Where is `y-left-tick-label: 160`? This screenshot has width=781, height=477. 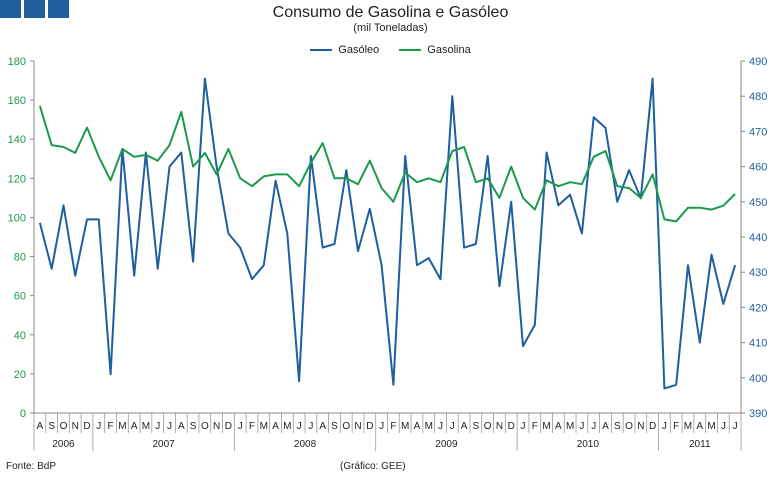
y-left-tick-label: 160 is located at coordinates (17, 101).